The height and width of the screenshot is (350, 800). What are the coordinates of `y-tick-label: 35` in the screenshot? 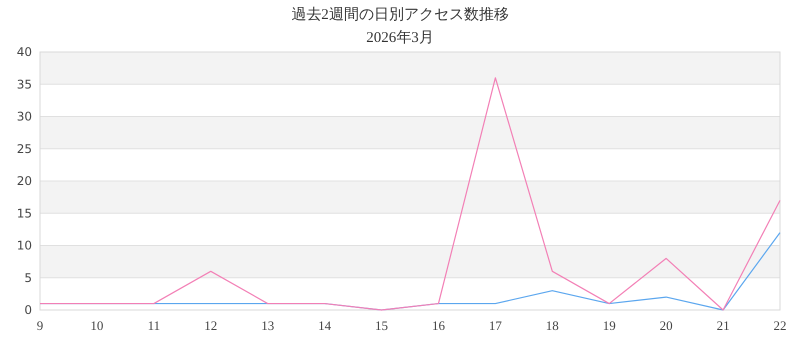 It's located at (24, 84).